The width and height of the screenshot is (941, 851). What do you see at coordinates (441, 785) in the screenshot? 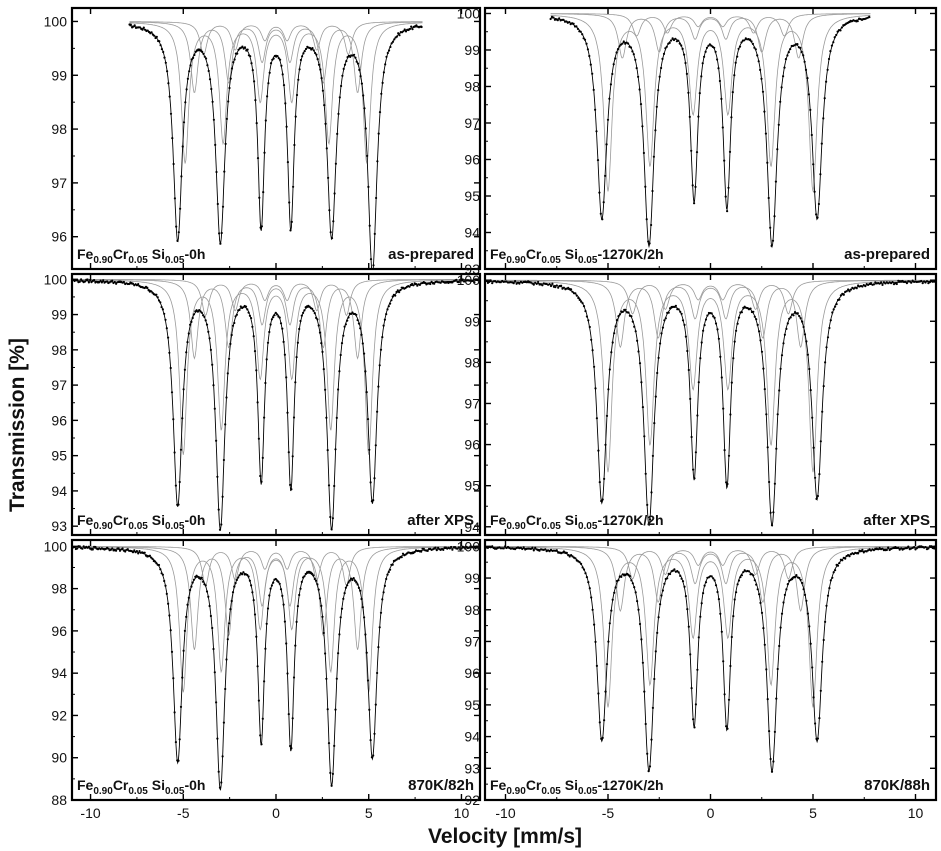
I see `condition-label: 870K/82h` at bounding box center [441, 785].